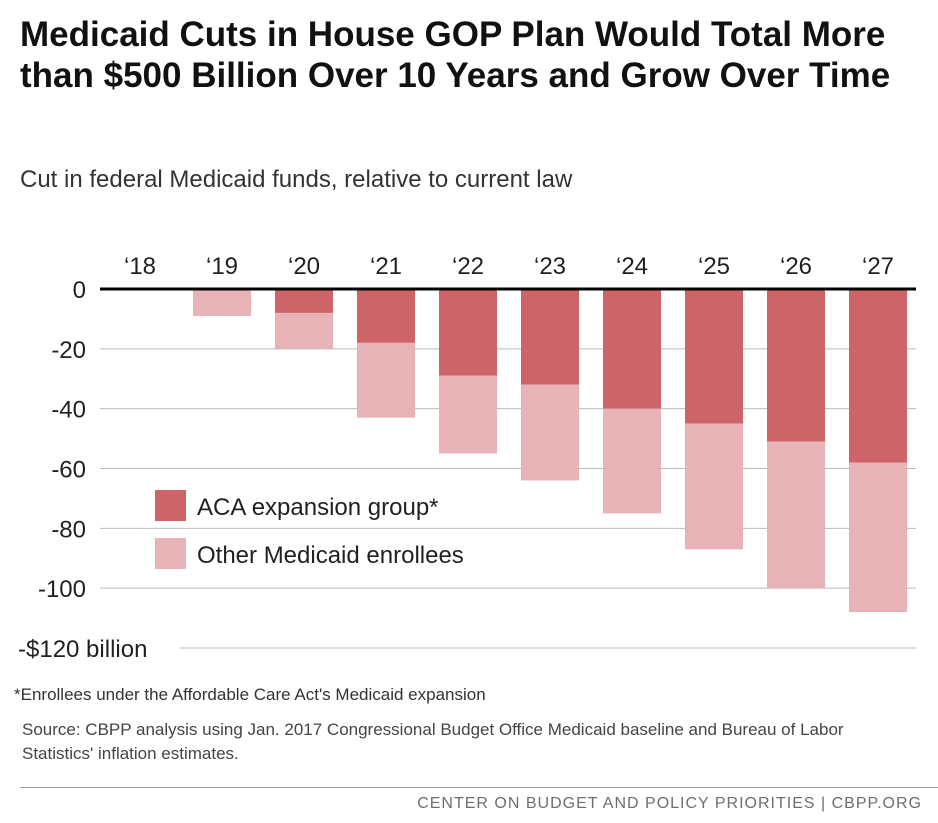  Describe the element at coordinates (550, 266) in the screenshot. I see `x-tick-label: ‘23` at that location.